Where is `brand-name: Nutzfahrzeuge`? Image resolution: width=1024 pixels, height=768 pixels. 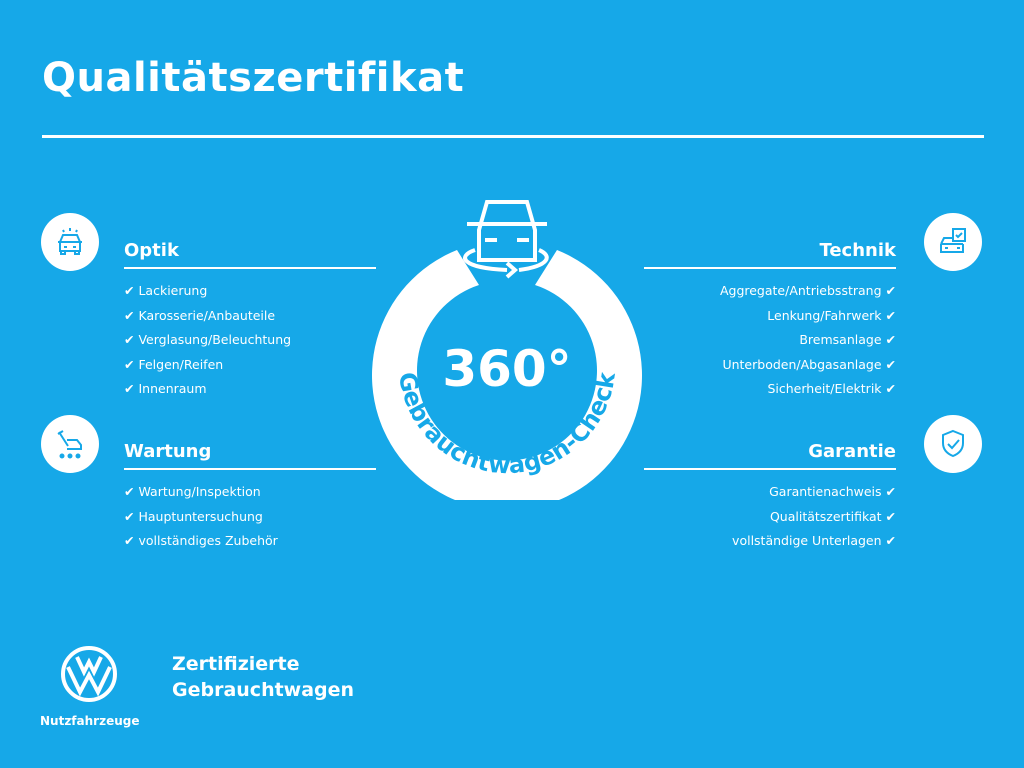 brand-name: Nutzfahrzeuge is located at coordinates (90, 721).